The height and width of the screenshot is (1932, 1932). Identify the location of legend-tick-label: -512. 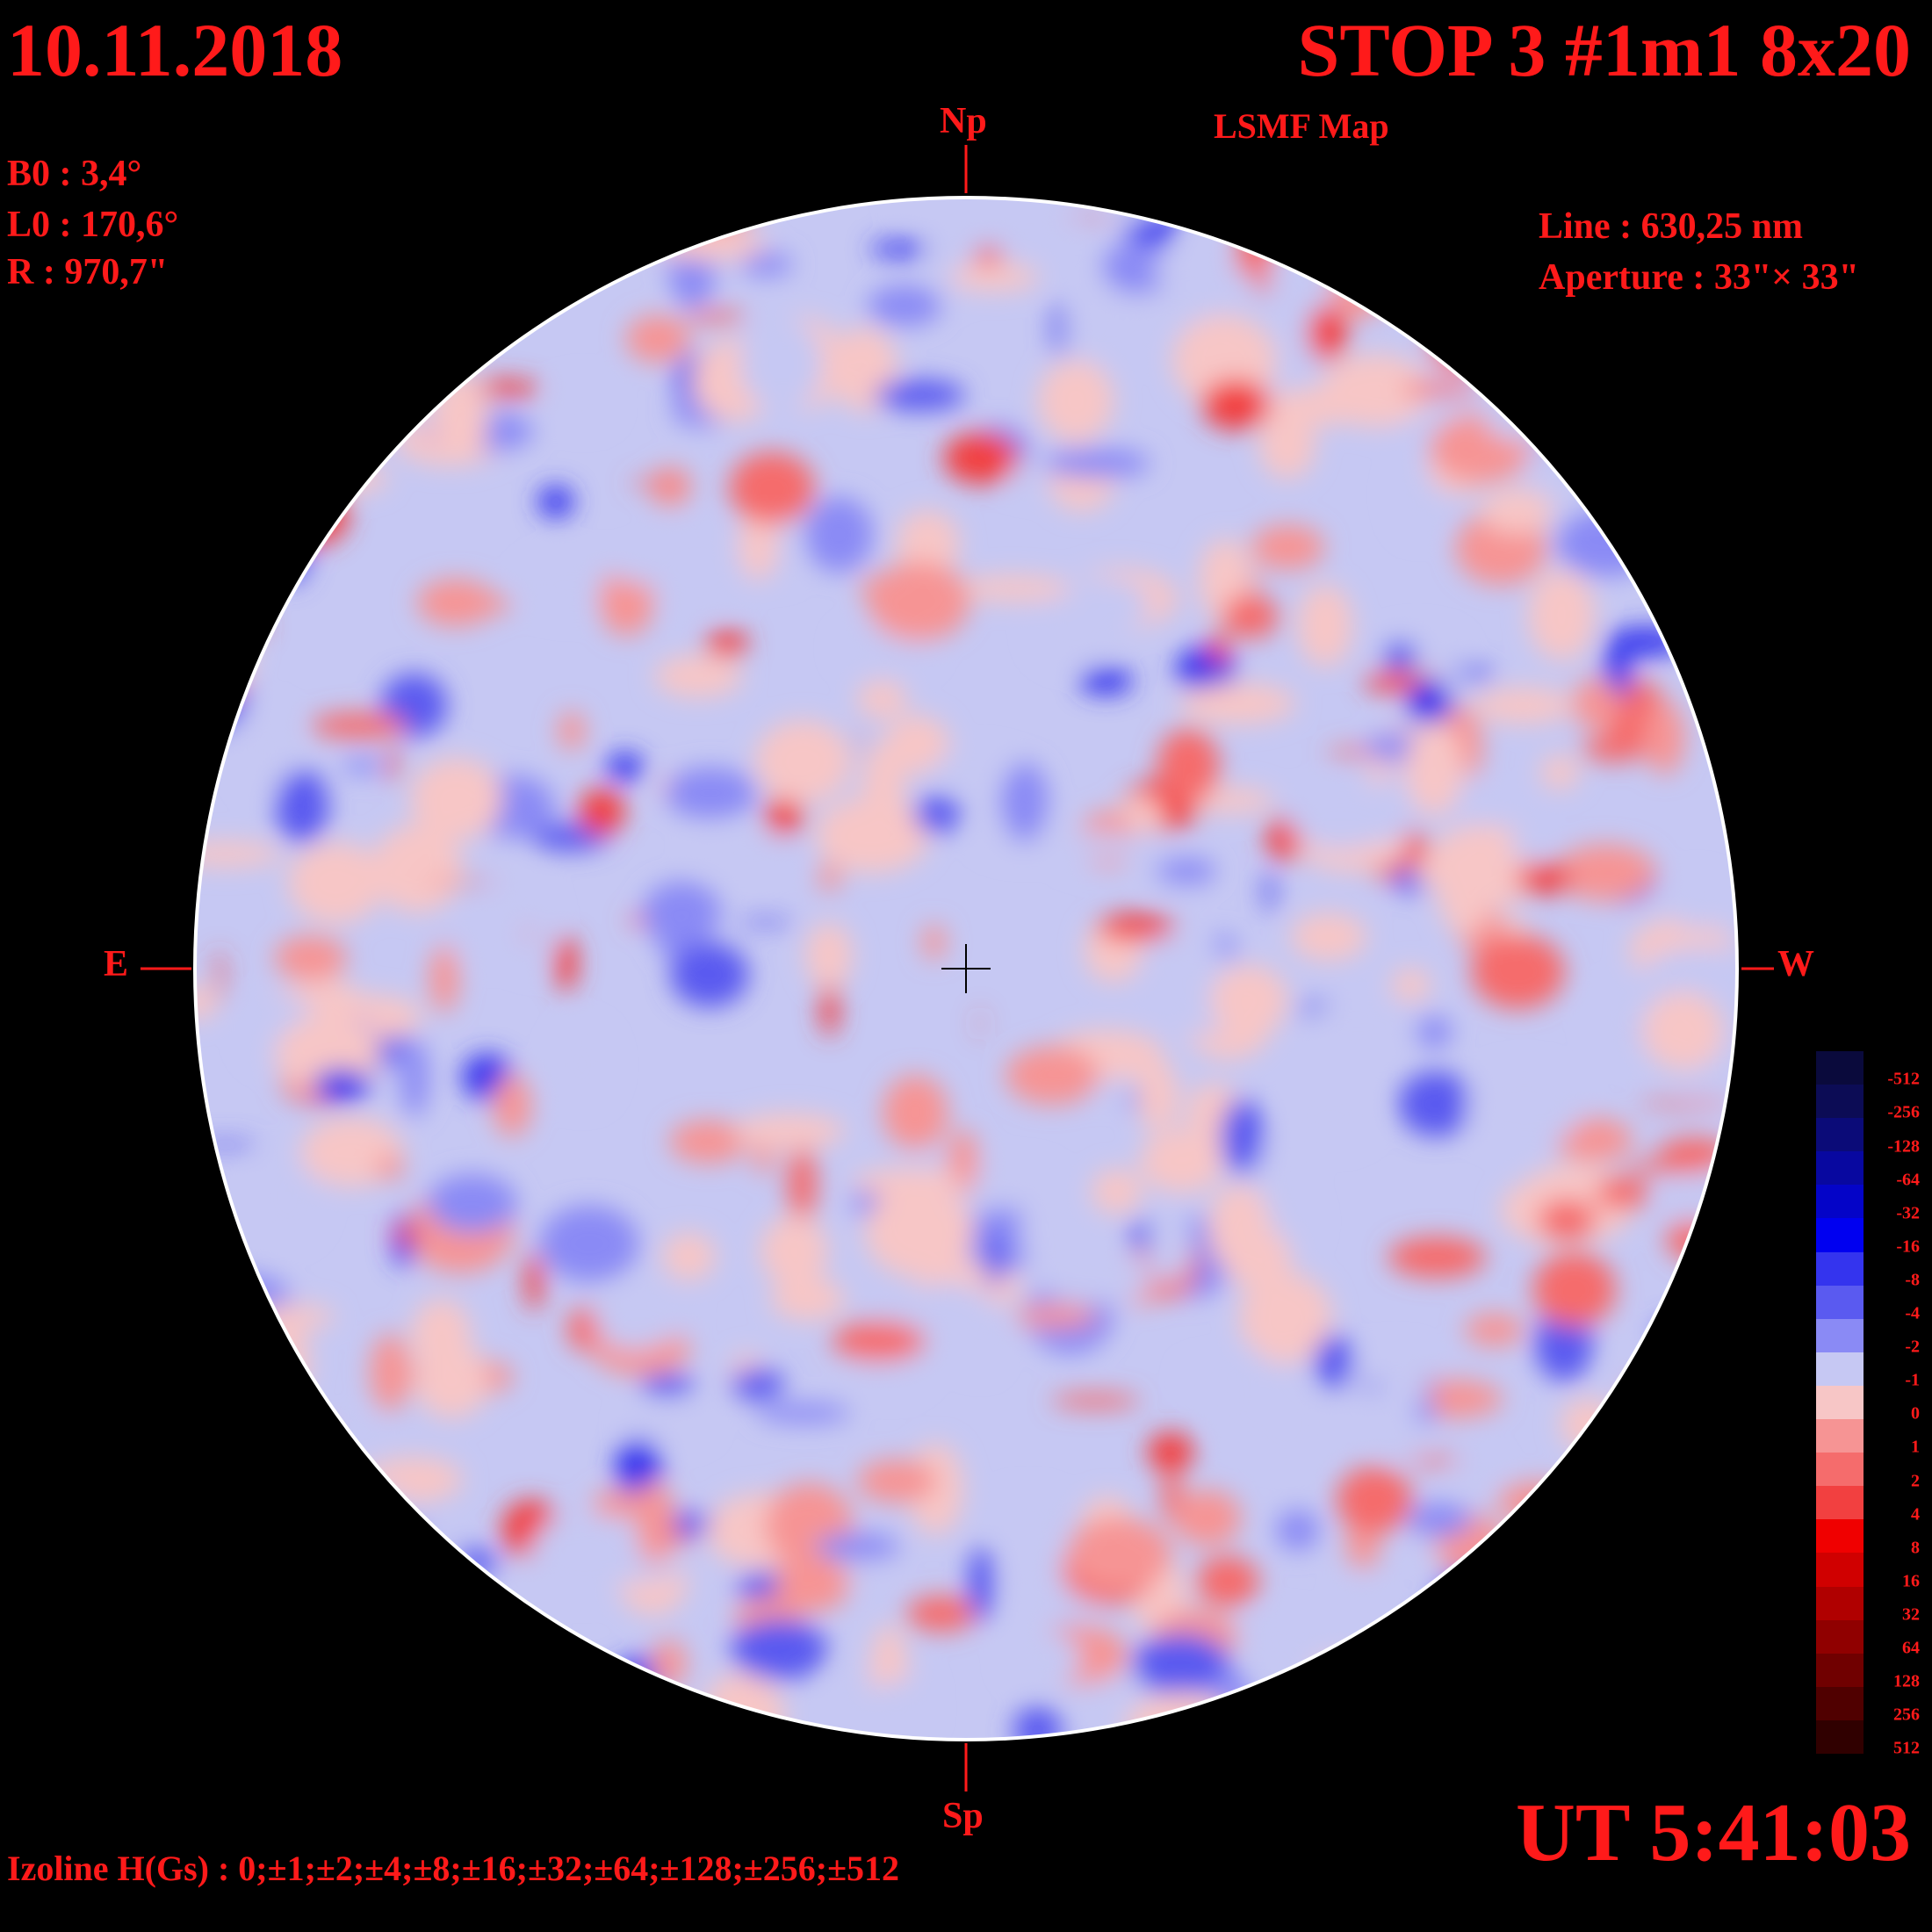
(1903, 1079).